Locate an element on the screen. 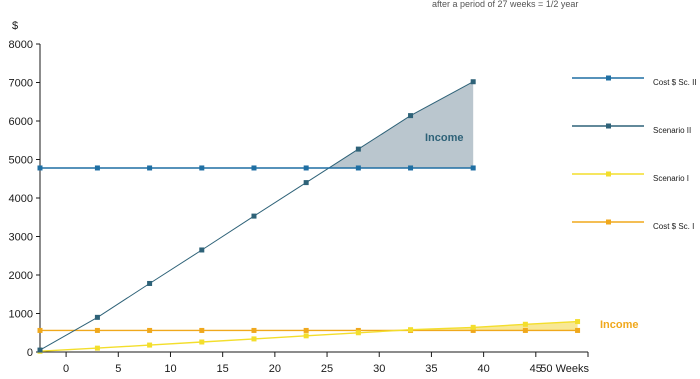  x-tick-label: 40 is located at coordinates (483, 369).